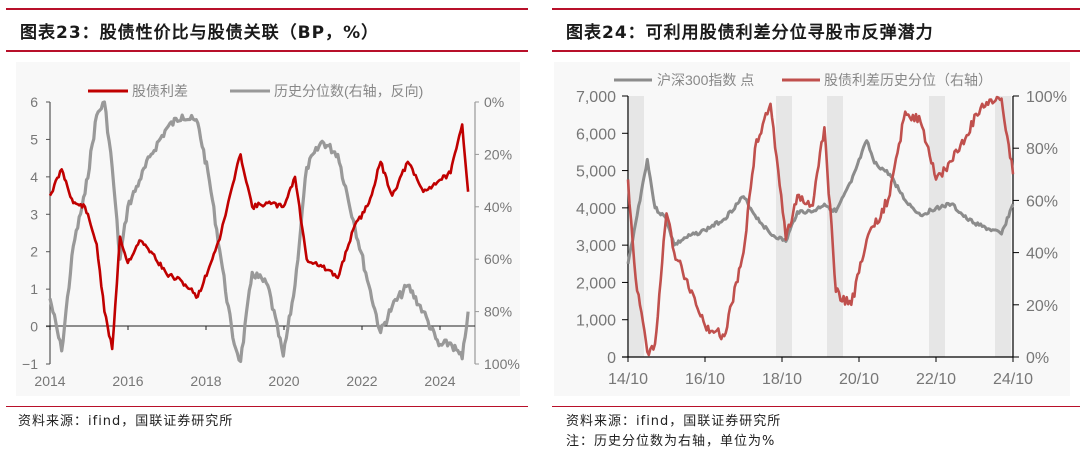  What do you see at coordinates (34, 214) in the screenshot?
I see `svg-text: 3` at bounding box center [34, 214].